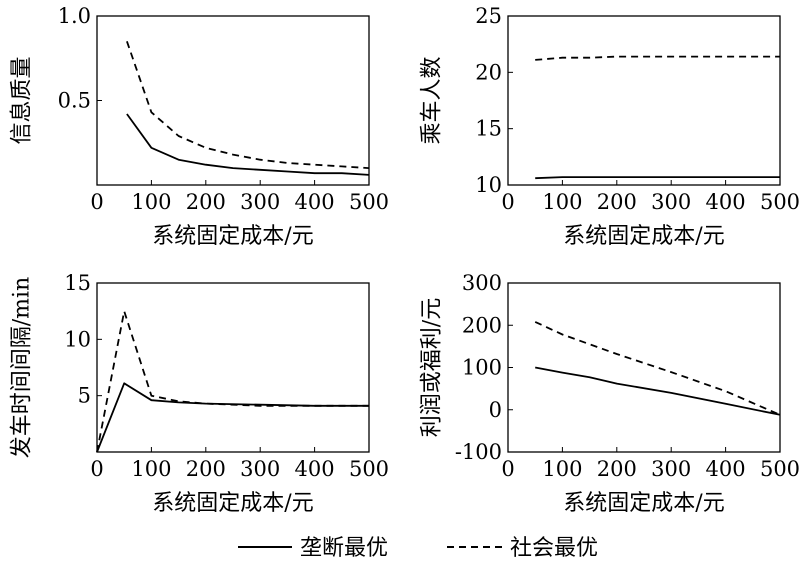  Describe the element at coordinates (432, 100) in the screenshot. I see `y-axis-label: 乘车人数` at that location.